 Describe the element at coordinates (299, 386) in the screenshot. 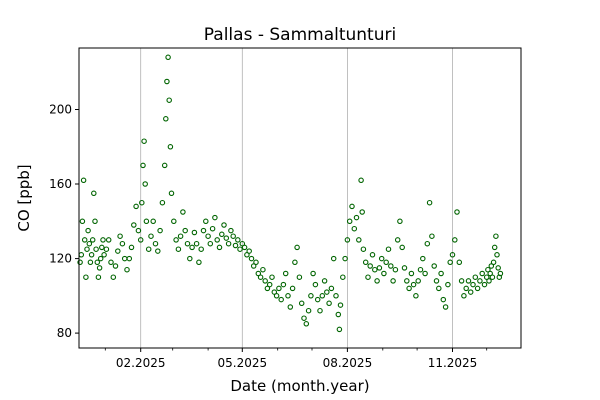

I see `x-axis-label: Date (month.year)` at that location.